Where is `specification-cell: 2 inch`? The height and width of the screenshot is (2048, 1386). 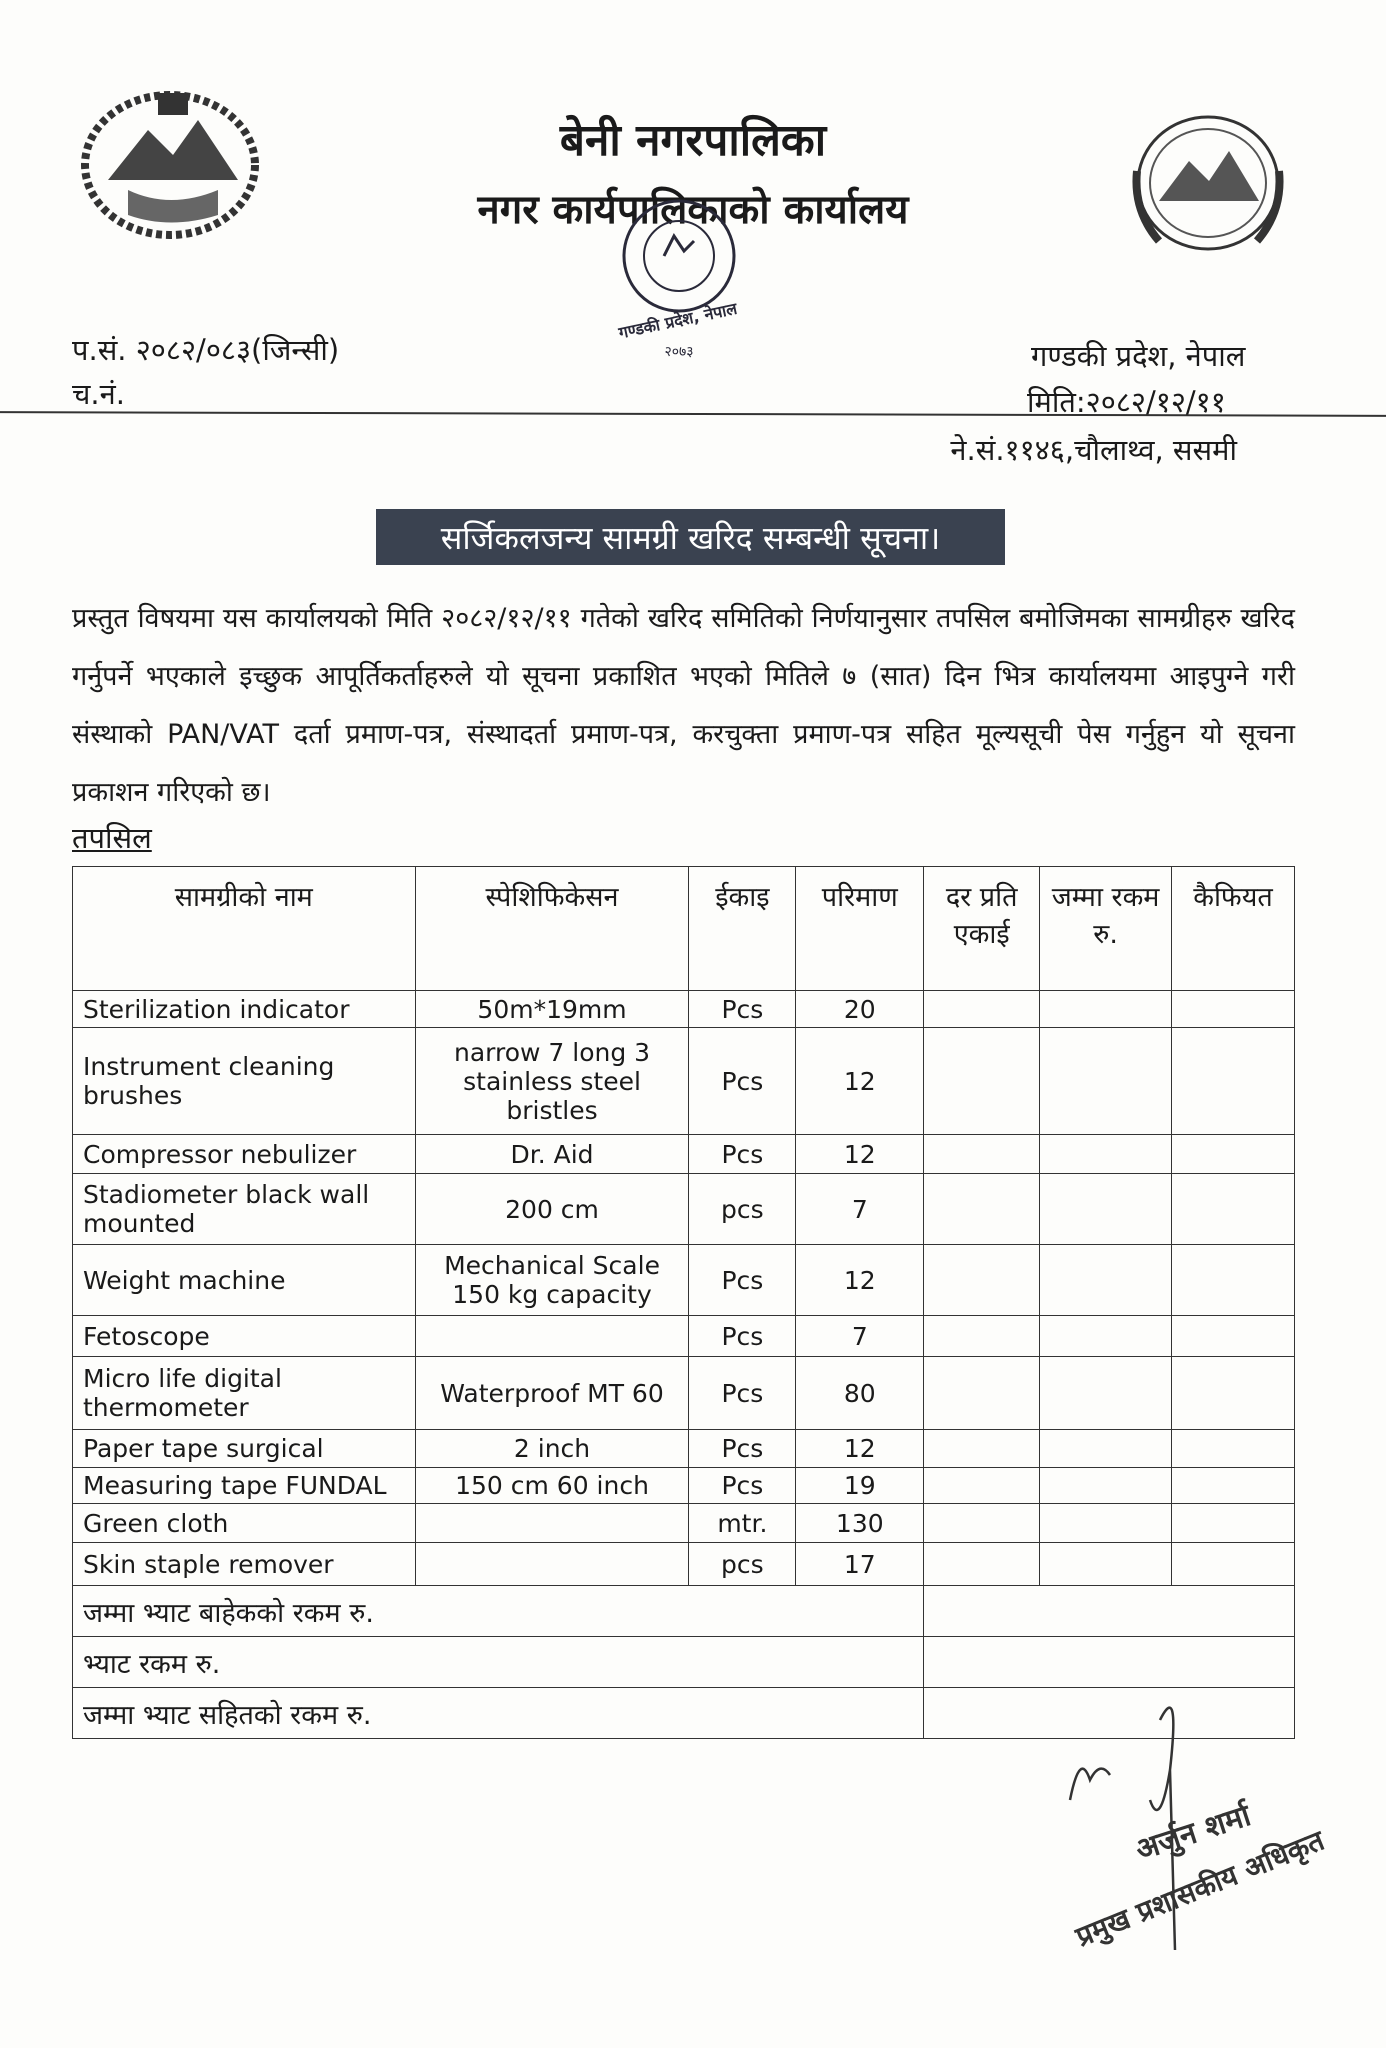 specification-cell: 2 inch is located at coordinates (552, 1448).